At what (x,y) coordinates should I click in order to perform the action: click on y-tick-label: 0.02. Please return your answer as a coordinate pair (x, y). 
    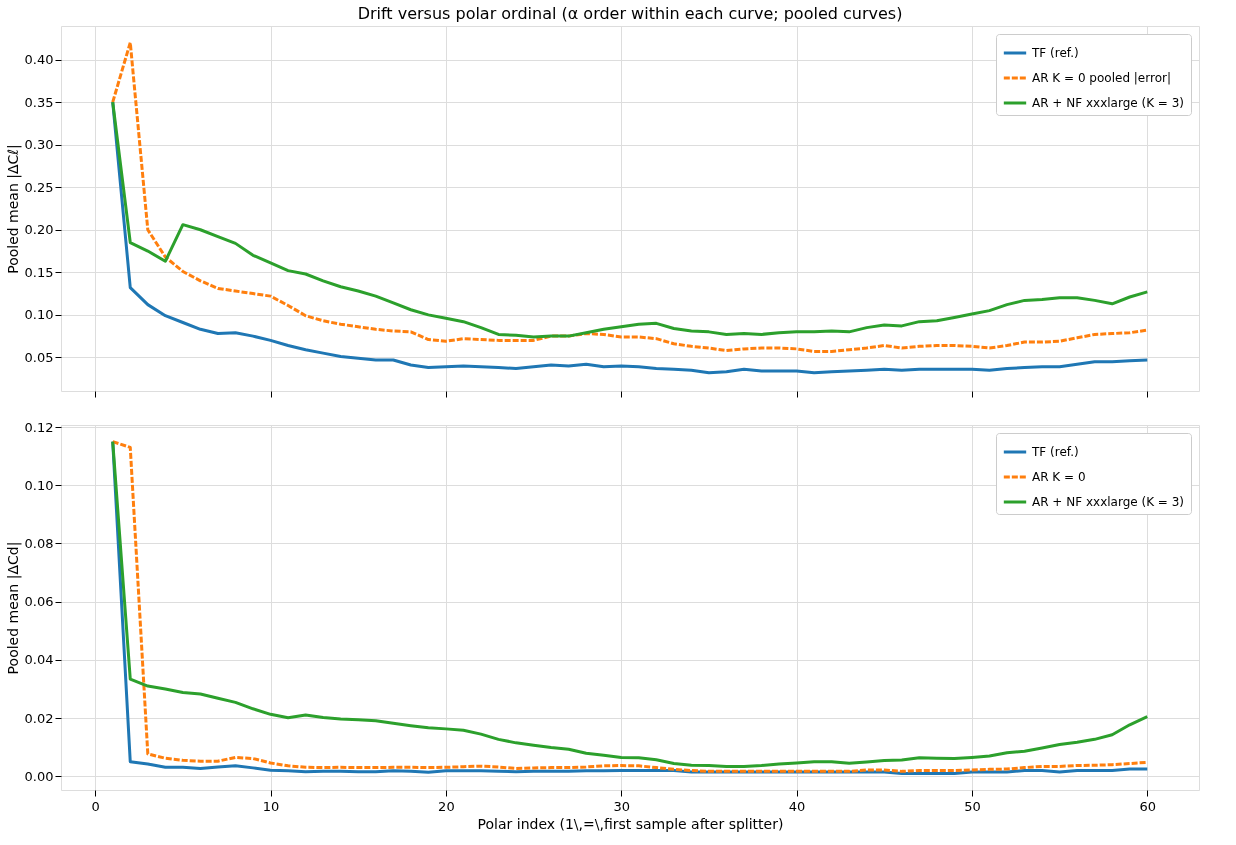
    Looking at the image, I should click on (39, 718).